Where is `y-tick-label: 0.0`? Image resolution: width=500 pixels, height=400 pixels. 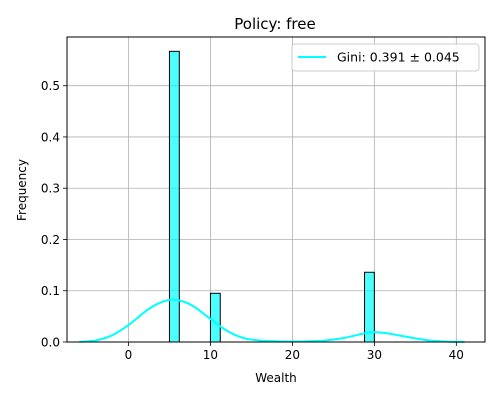
y-tick-label: 0.0 is located at coordinates (50, 343).